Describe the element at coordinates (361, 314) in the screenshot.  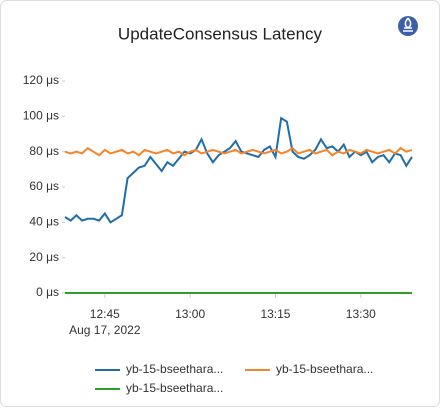
I see `x-tick-label: 13:30` at that location.